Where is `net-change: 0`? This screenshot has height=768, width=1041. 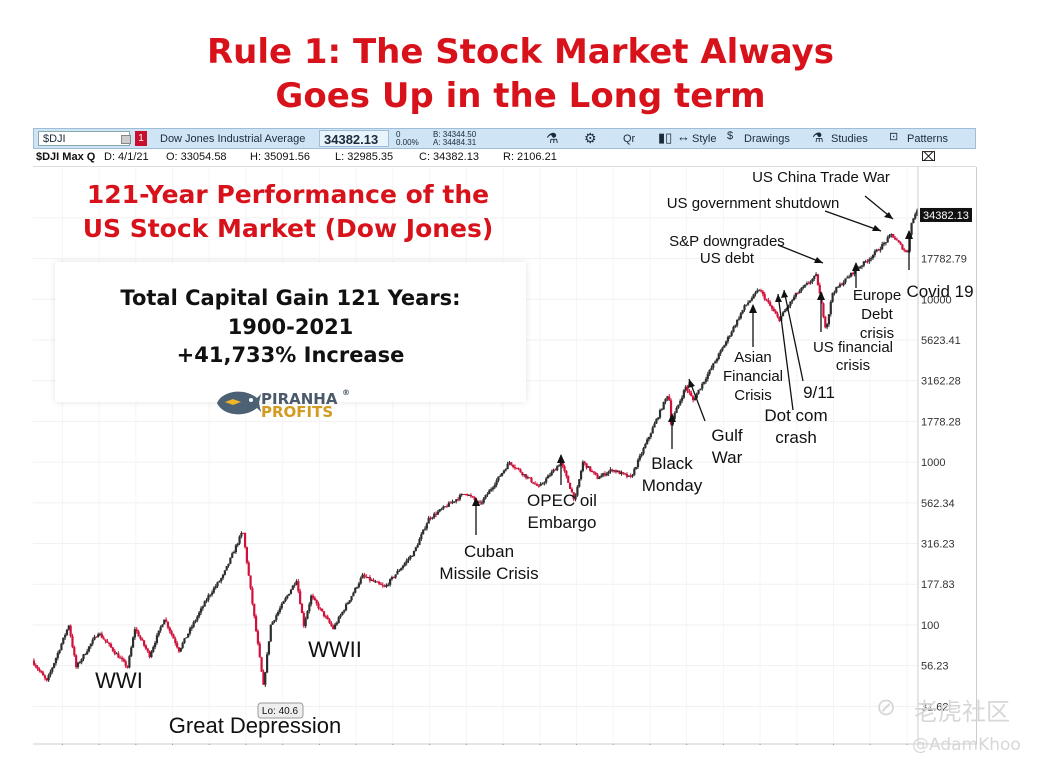 net-change: 0 is located at coordinates (398, 134).